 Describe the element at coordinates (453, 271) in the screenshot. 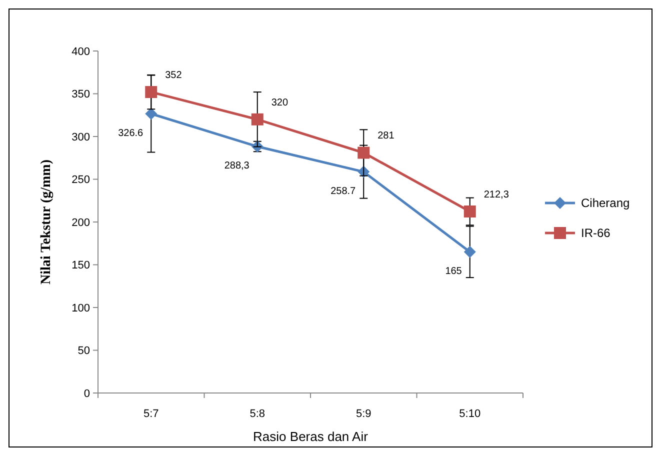

I see `data-label: 165` at that location.